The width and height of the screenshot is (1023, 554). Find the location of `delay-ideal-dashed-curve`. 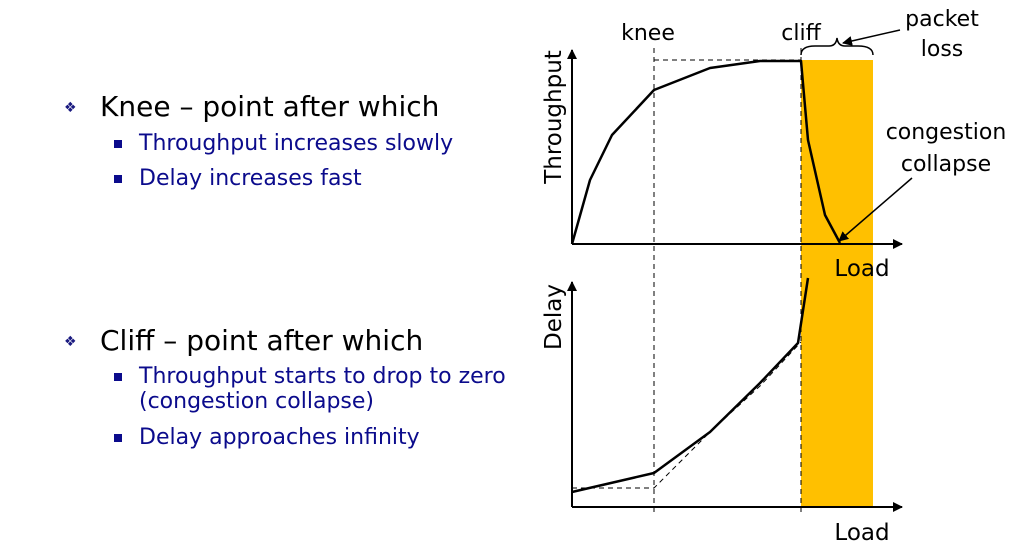

delay-ideal-dashed-curve is located at coordinates (687, 415).